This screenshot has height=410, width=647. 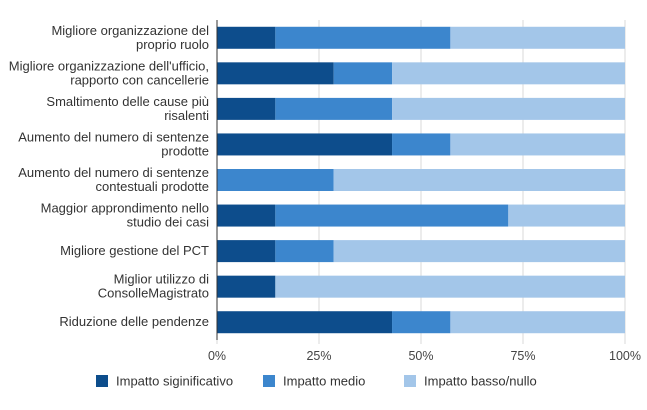 What do you see at coordinates (174, 381) in the screenshot?
I see `legend-label: Impatto siginificativo` at bounding box center [174, 381].